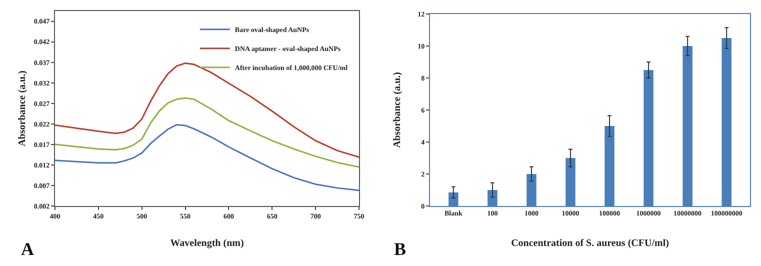 This screenshot has height=266, width=761. I want to click on x-axis-title: Concentration of S. aureus (CFU/ml), so click(590, 243).